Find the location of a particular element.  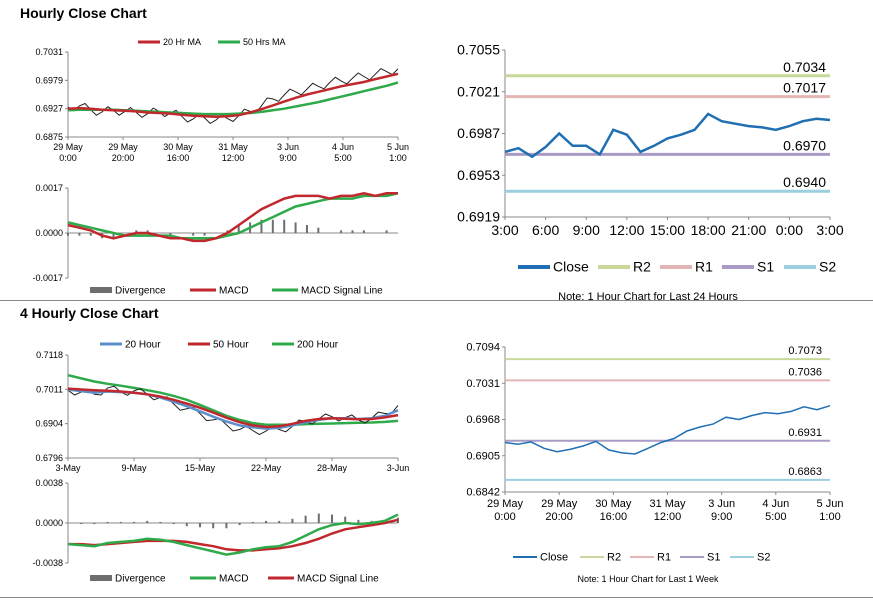

section-divider is located at coordinates (436, 300).